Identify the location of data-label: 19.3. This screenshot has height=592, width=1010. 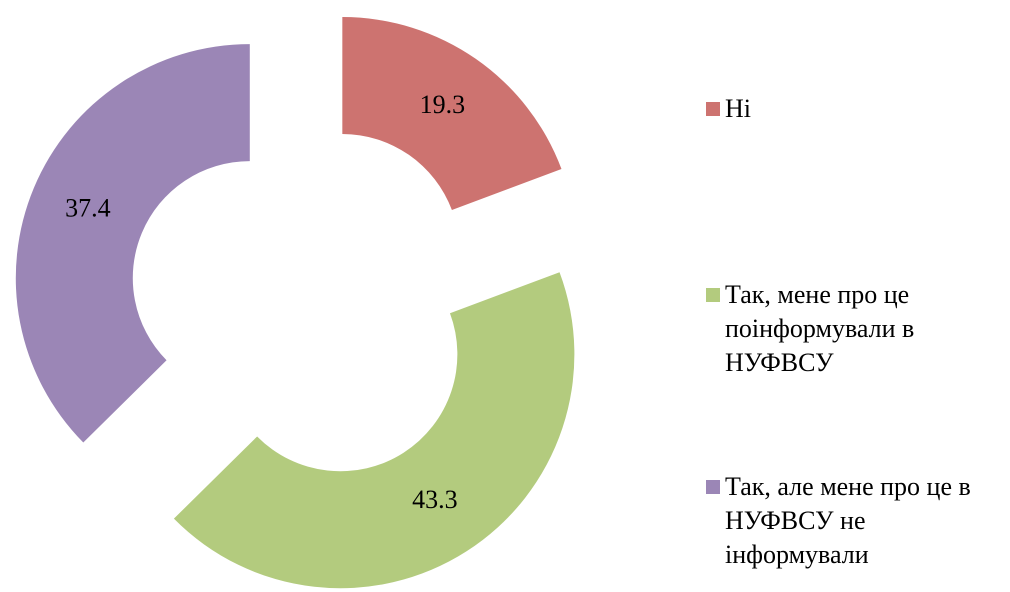
(443, 104).